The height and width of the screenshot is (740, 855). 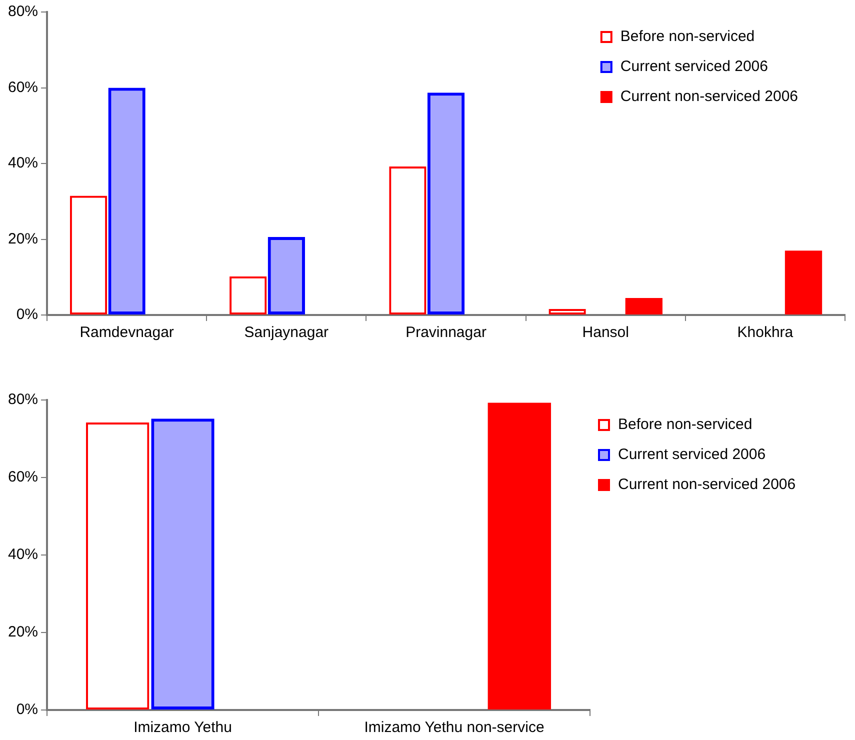 What do you see at coordinates (127, 333) in the screenshot?
I see `x-tick-label: Ramdevnagar` at bounding box center [127, 333].